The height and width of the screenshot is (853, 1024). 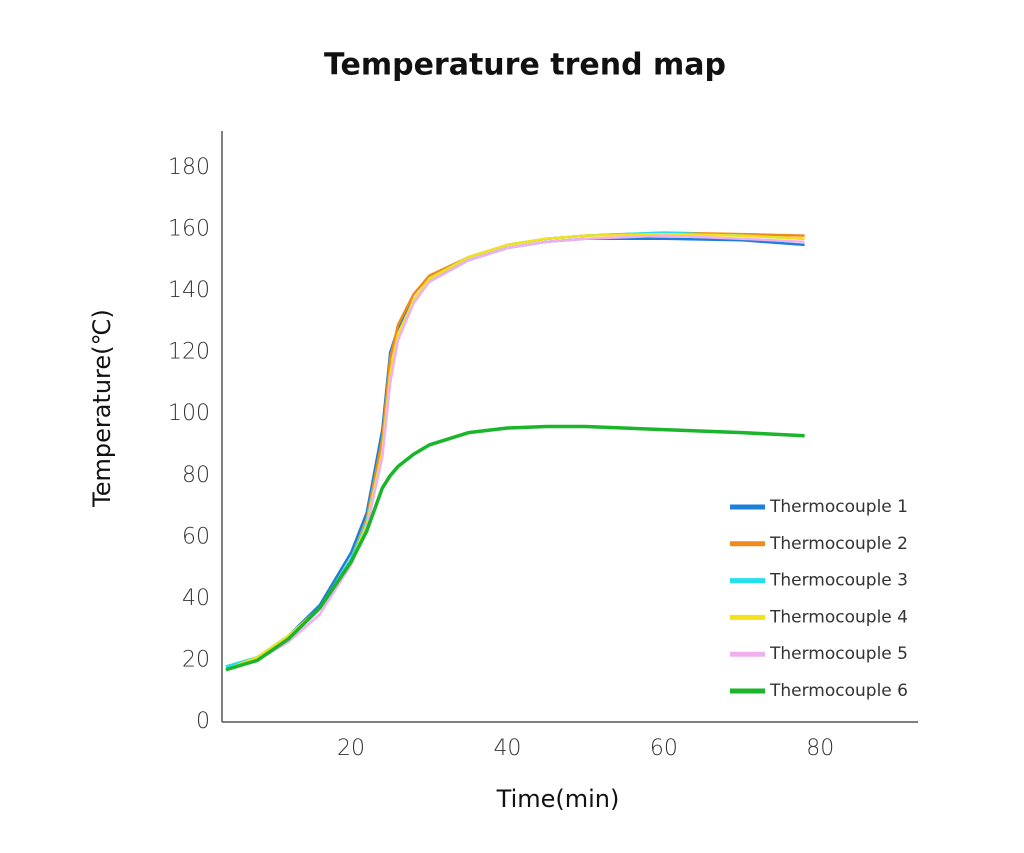 What do you see at coordinates (189, 413) in the screenshot?
I see `y-tick-label: 100` at bounding box center [189, 413].